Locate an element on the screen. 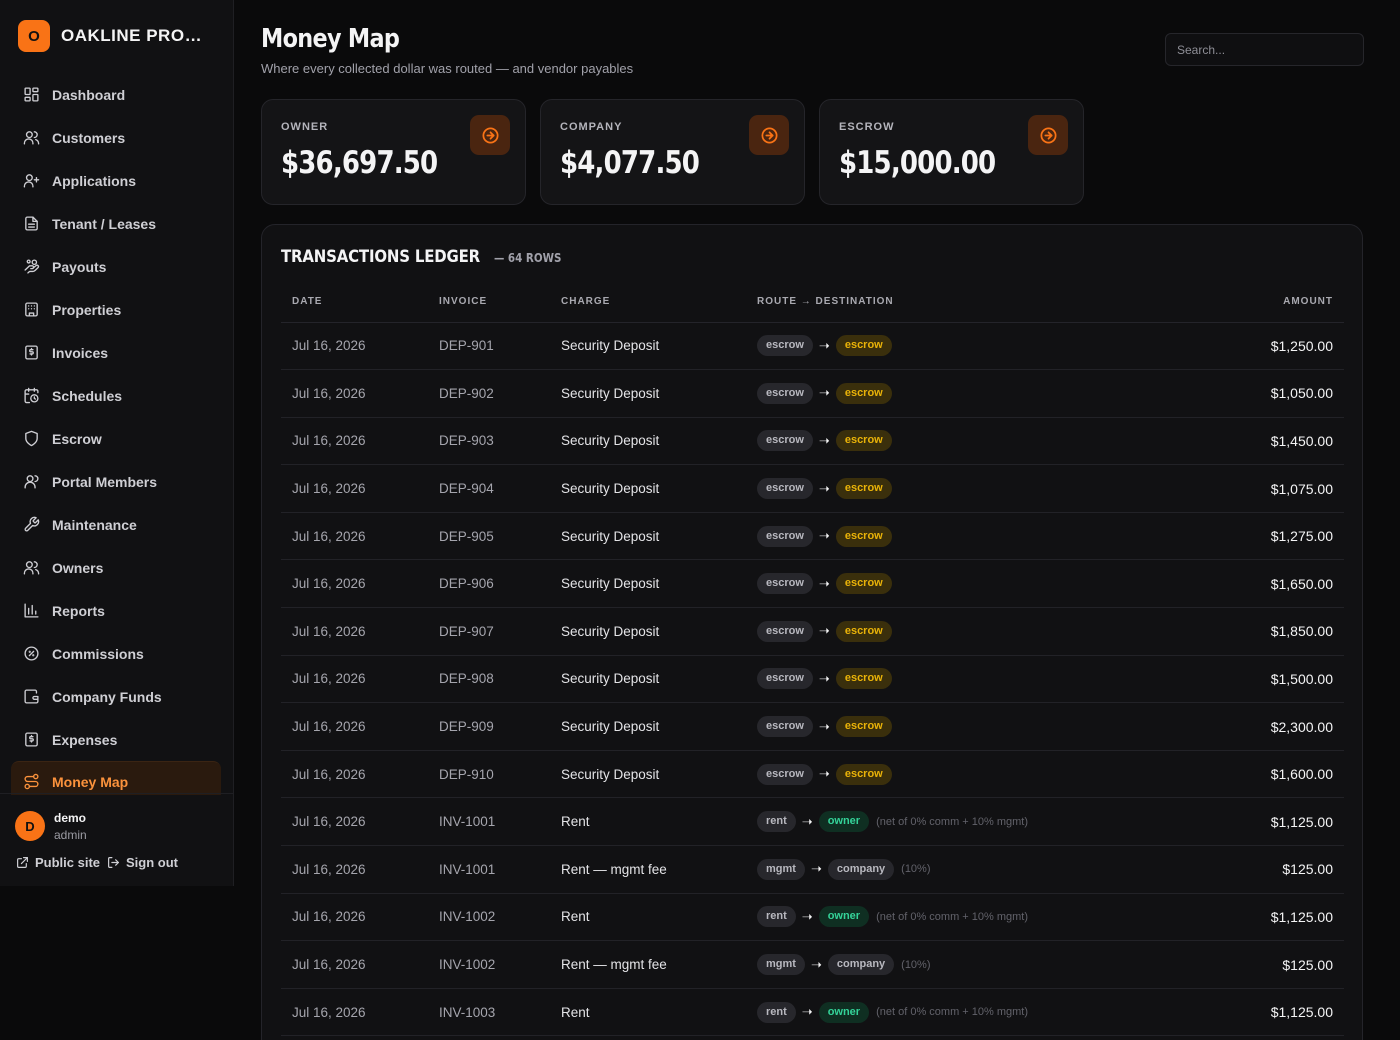 The width and height of the screenshot is (1400, 1040). cell-amount: $1,275.00 is located at coordinates (1255, 536).